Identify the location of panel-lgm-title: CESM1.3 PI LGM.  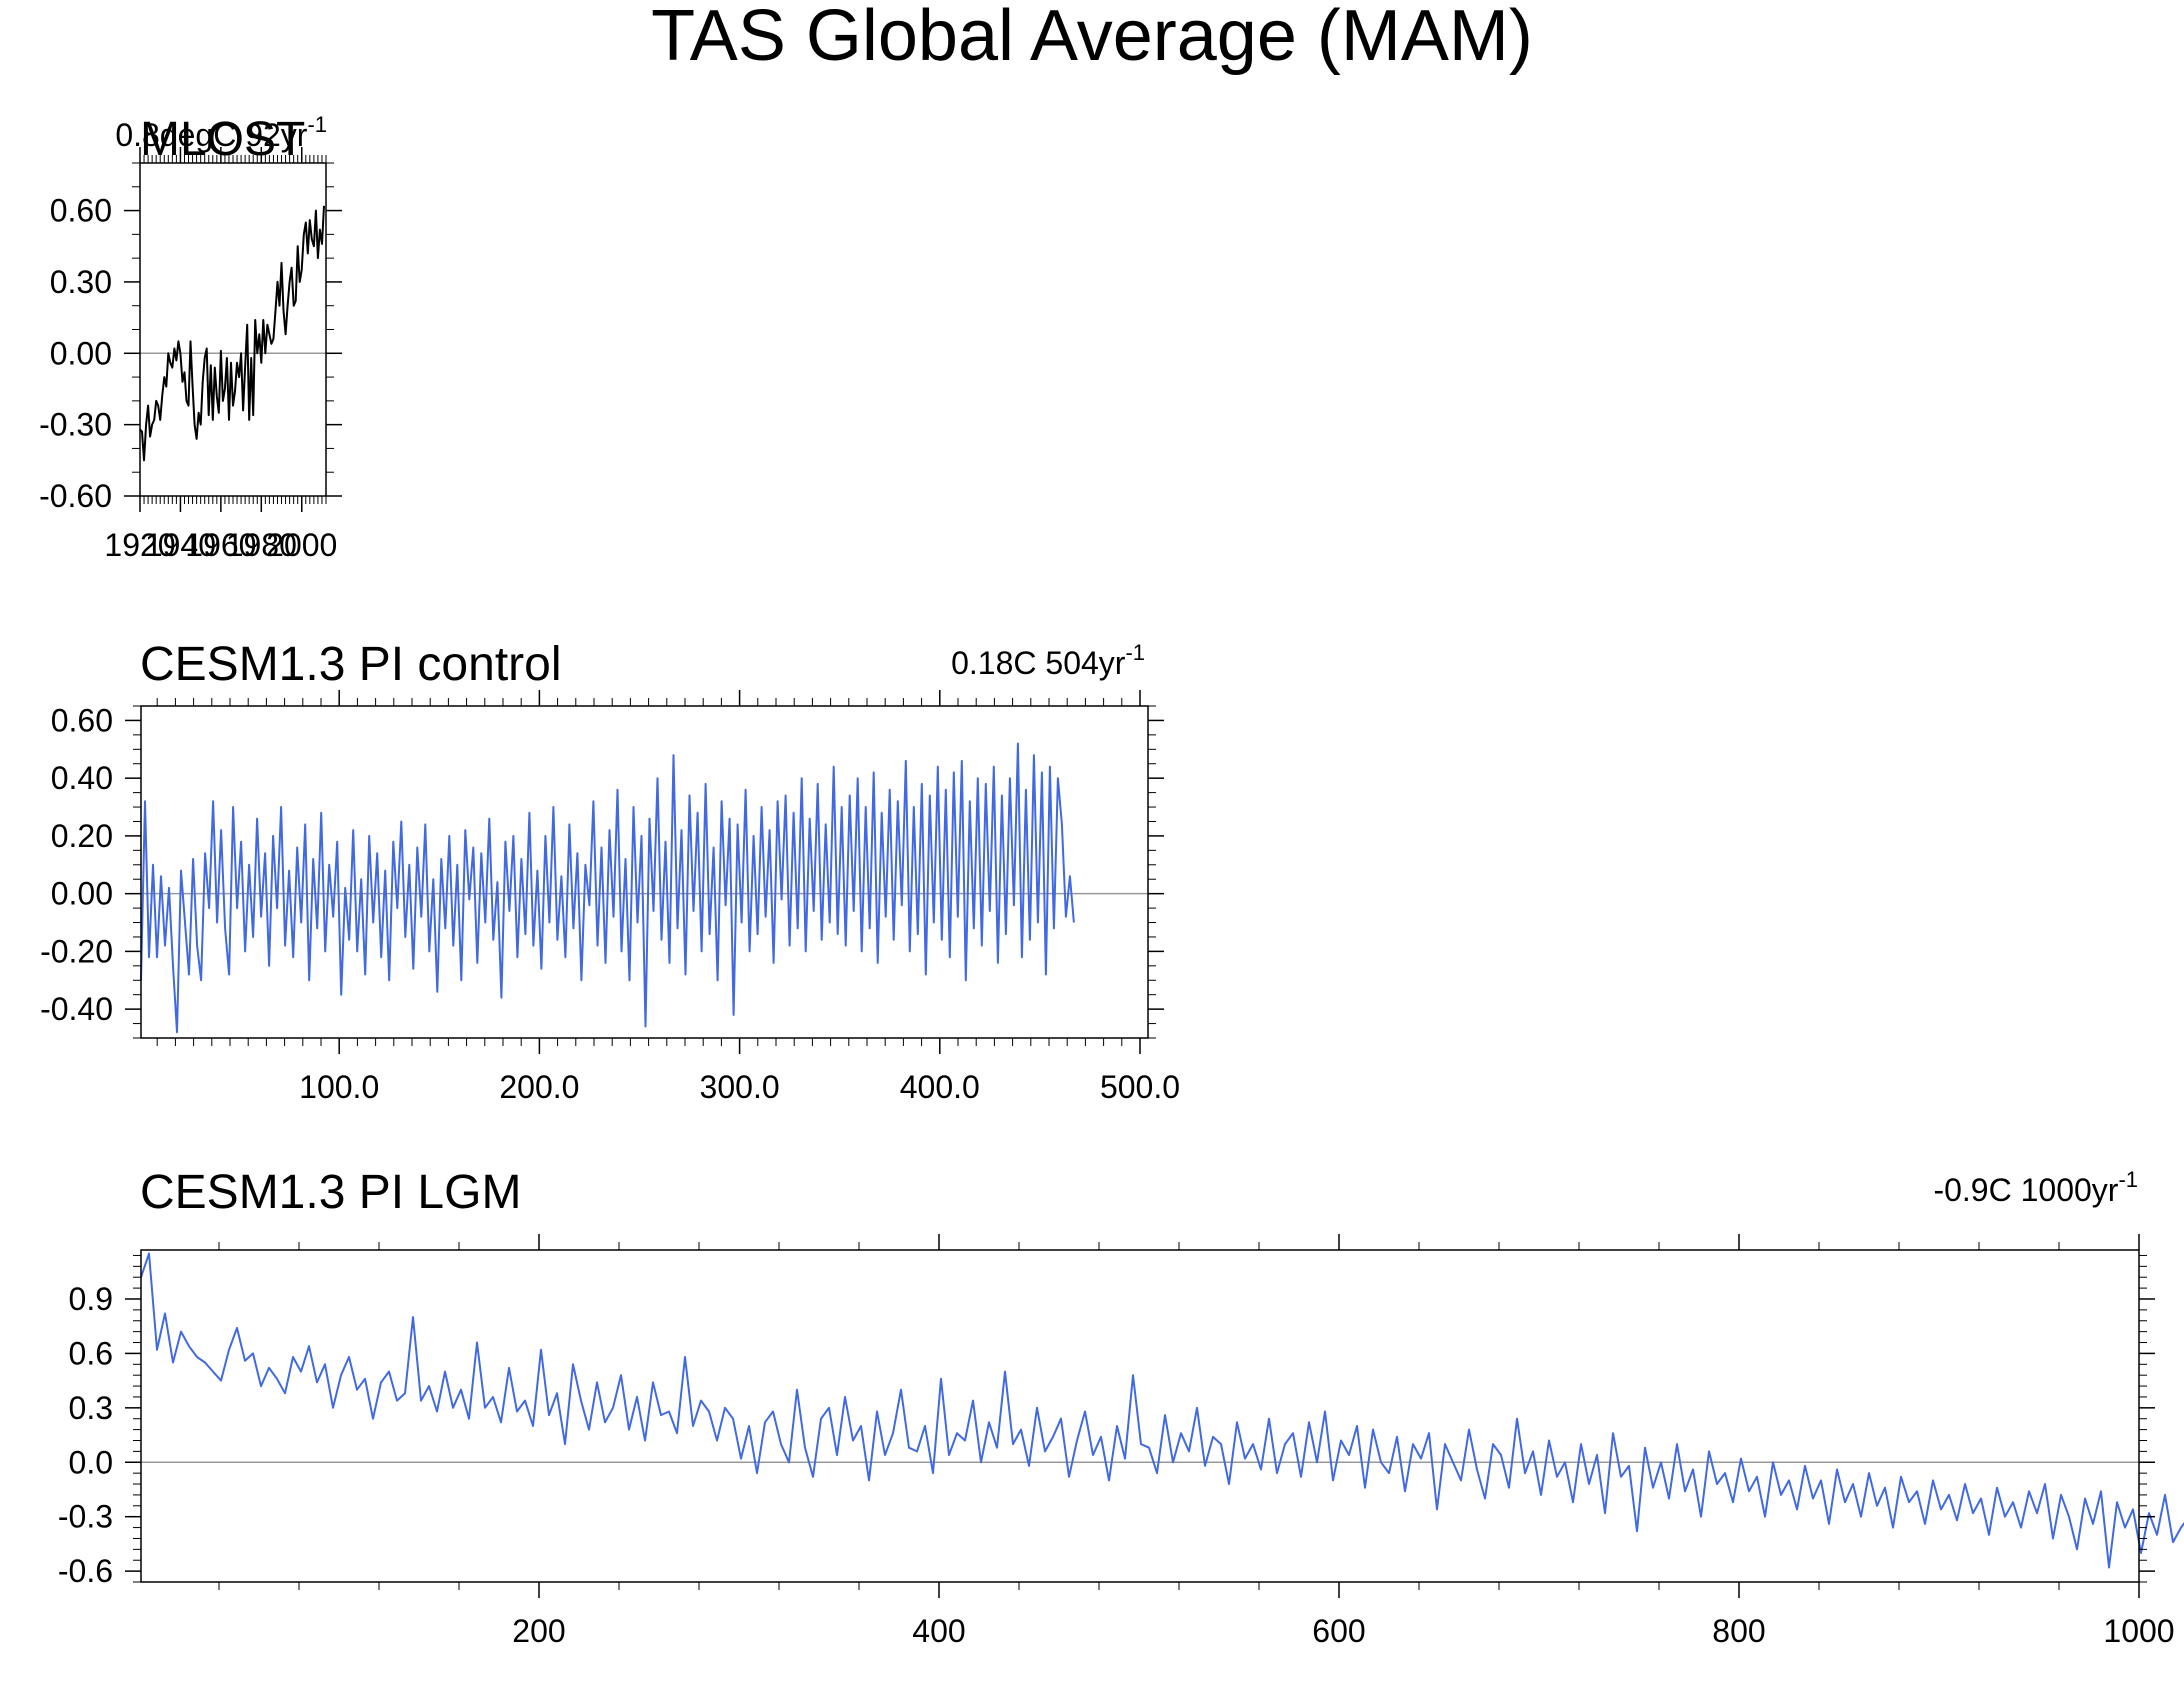
(330, 1192).